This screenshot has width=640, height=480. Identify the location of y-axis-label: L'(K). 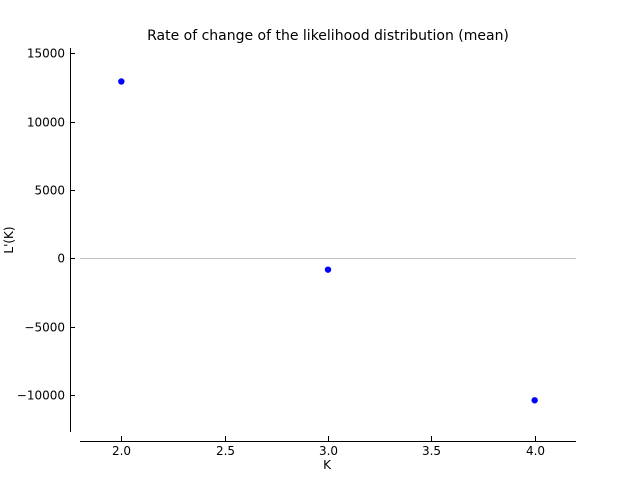
(9, 239).